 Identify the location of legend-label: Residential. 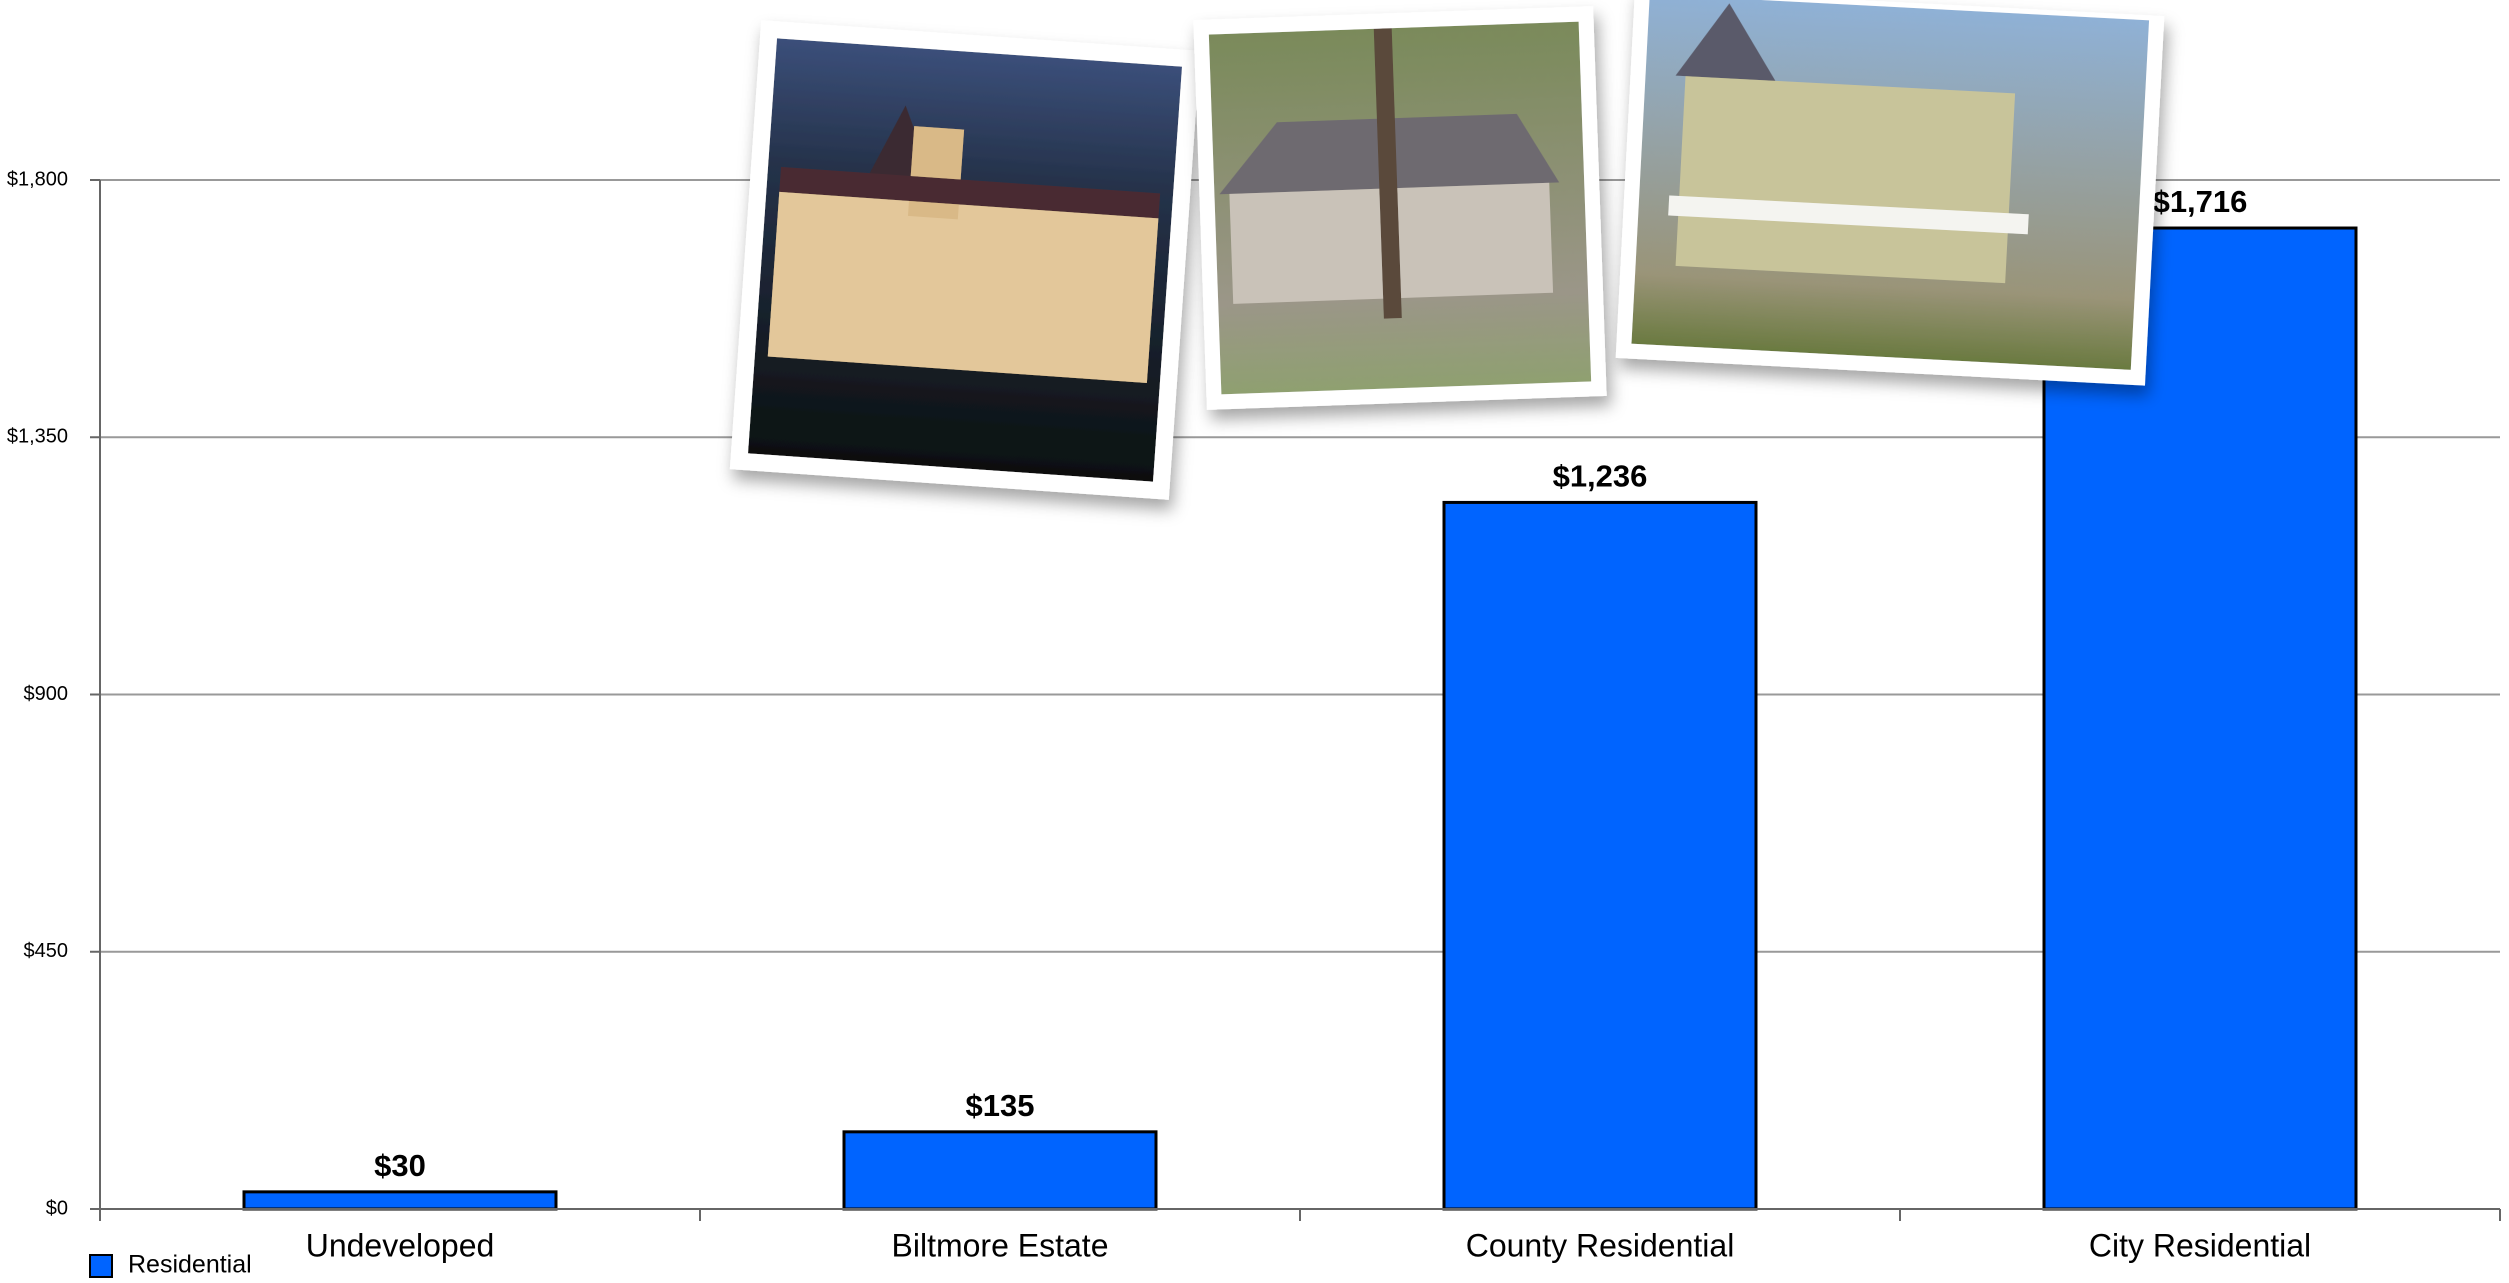
(190, 1265).